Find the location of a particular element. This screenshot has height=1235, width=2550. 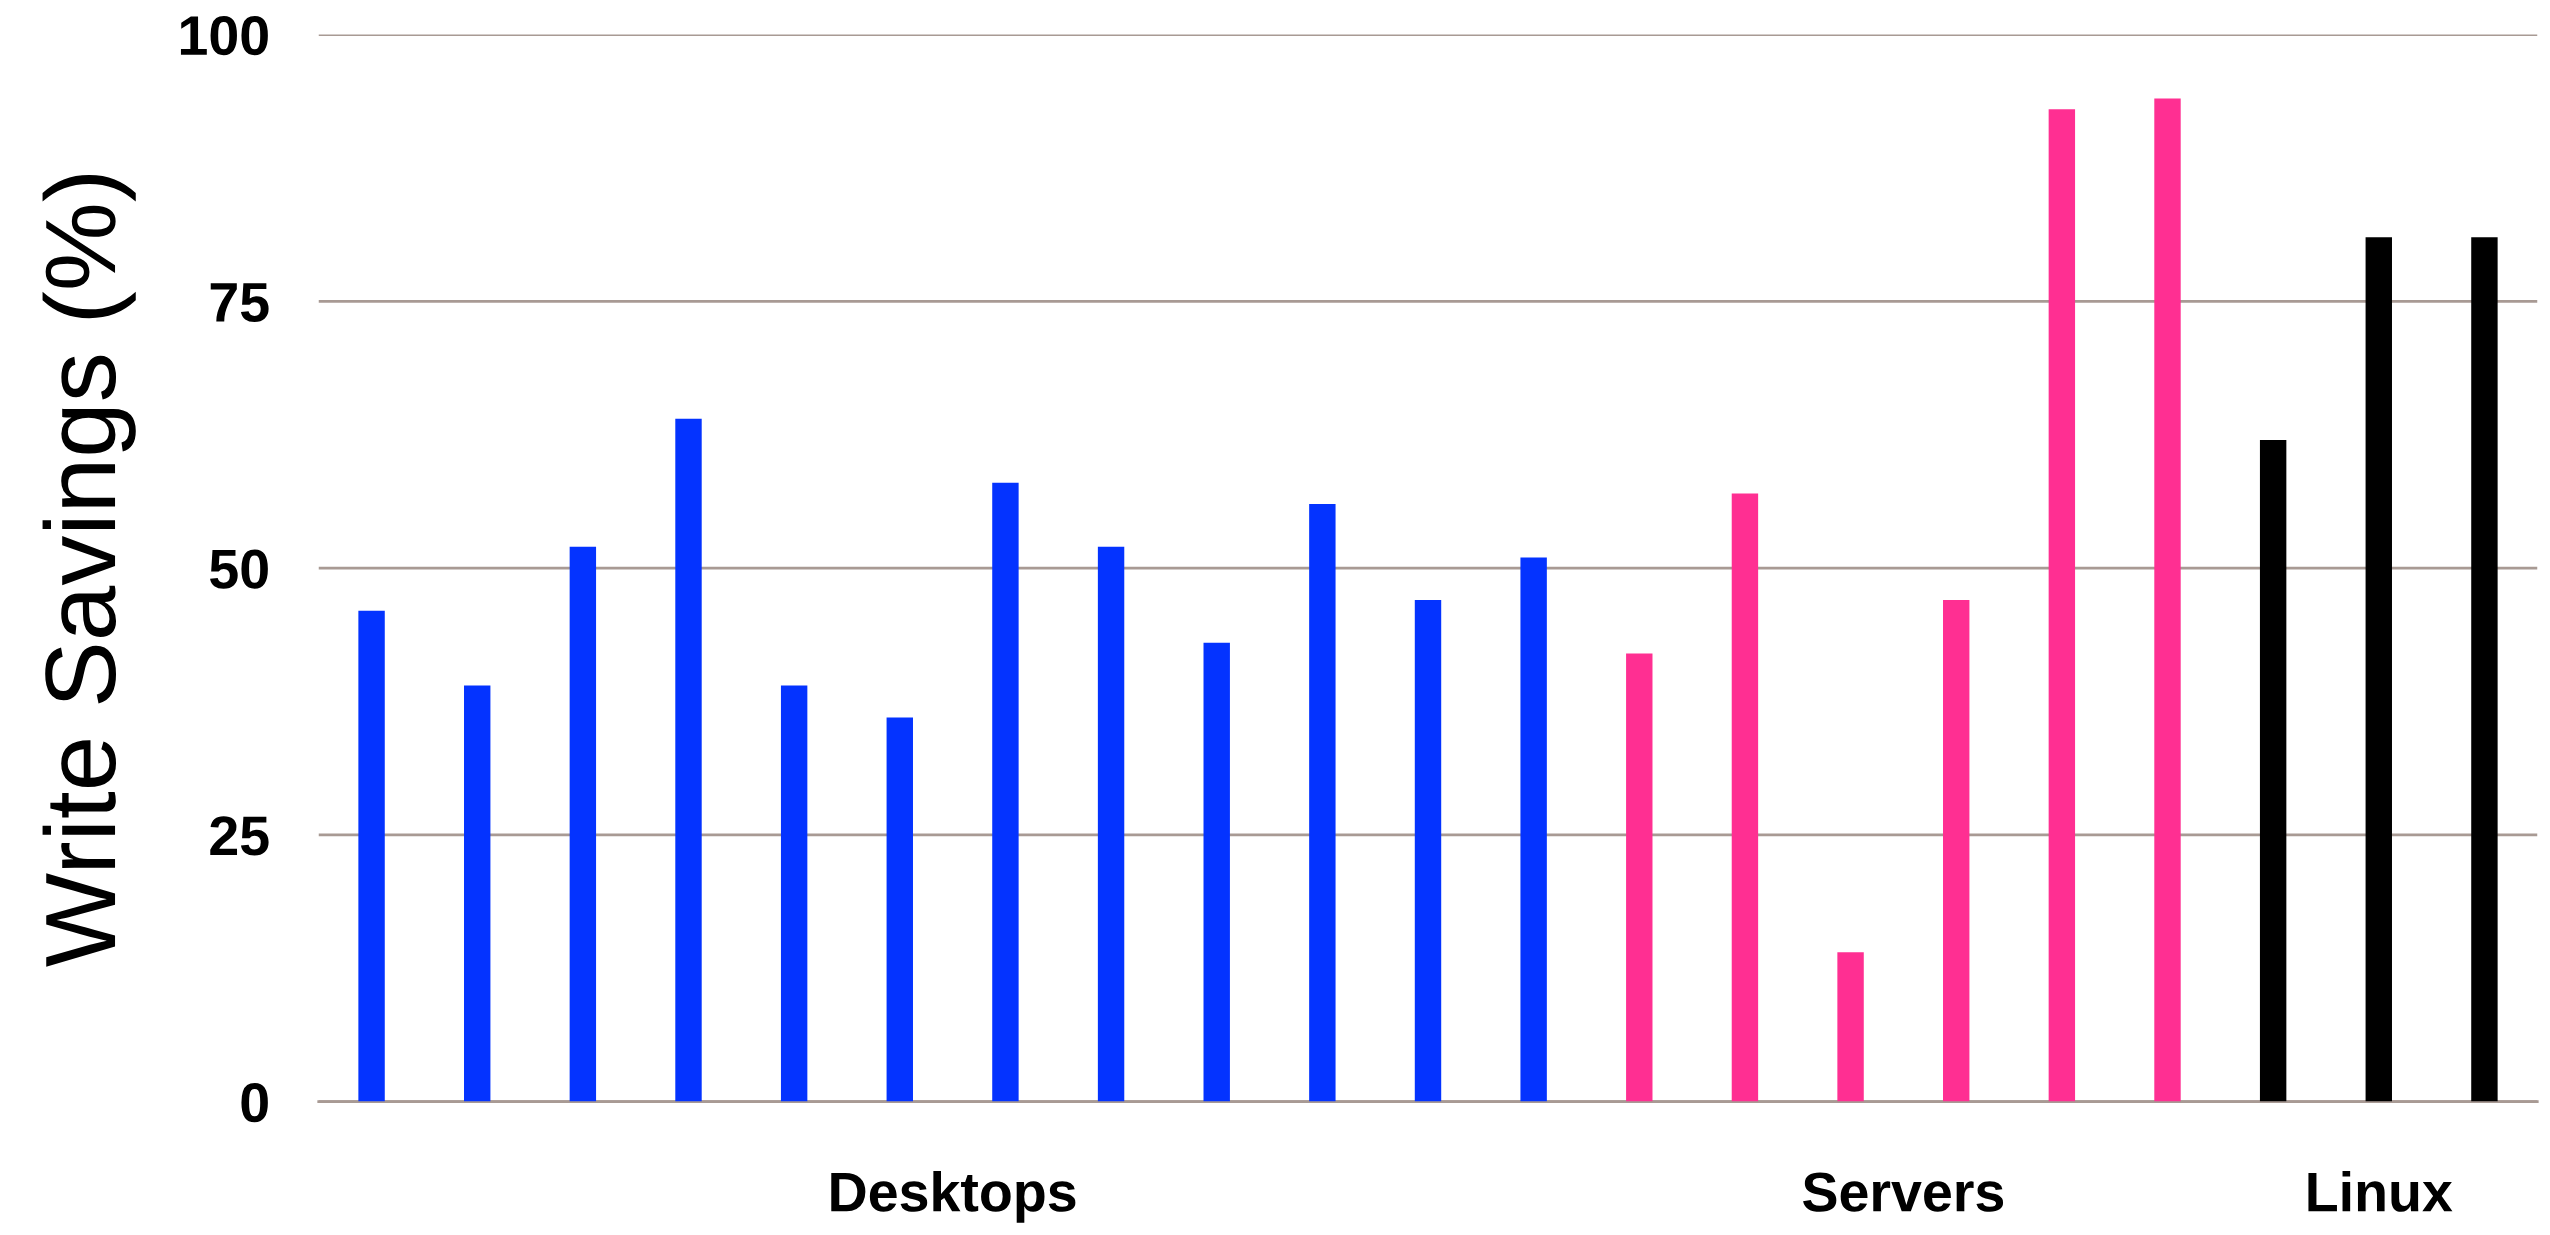

series-label: Desktops is located at coordinates (953, 1196).